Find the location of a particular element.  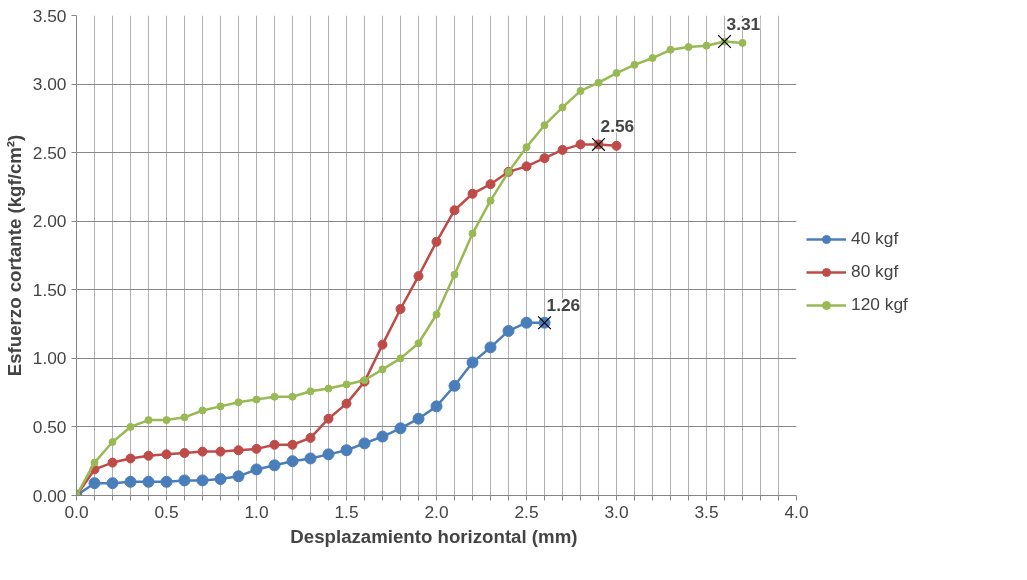

legend-label: 40 kgf is located at coordinates (875, 238).